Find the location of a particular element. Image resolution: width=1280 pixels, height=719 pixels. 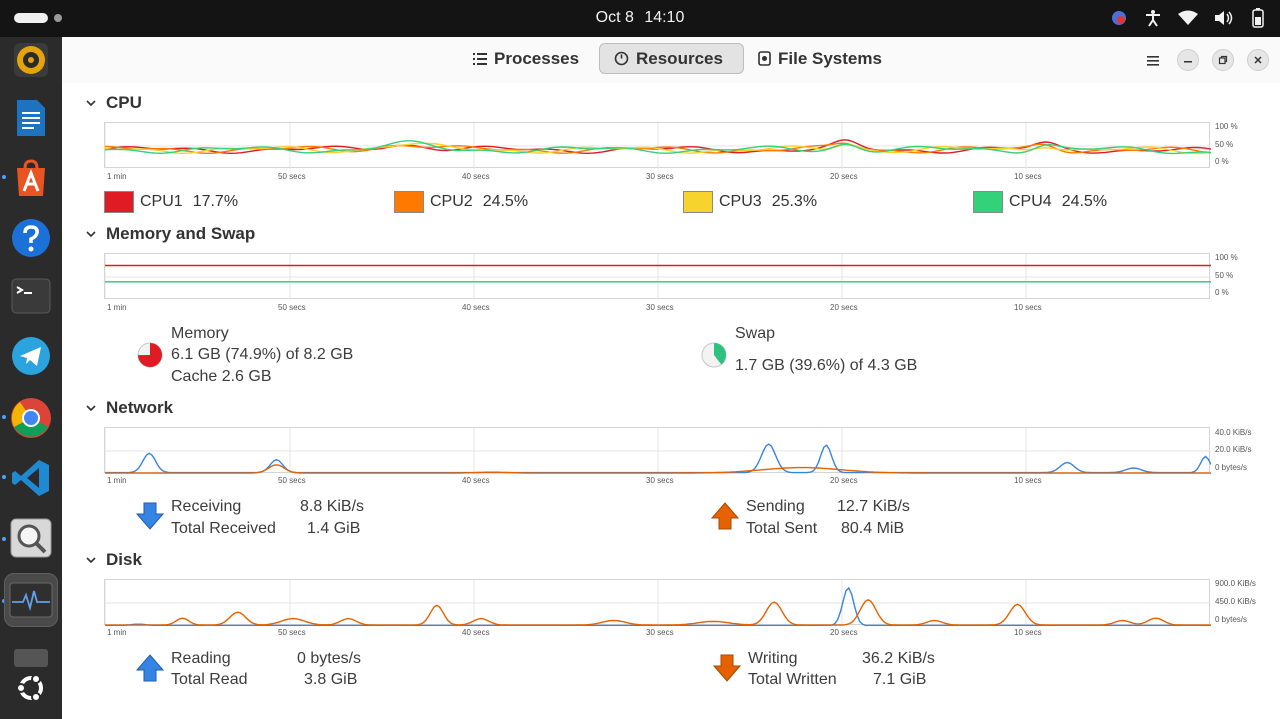

sending-series is located at coordinates (658, 469).